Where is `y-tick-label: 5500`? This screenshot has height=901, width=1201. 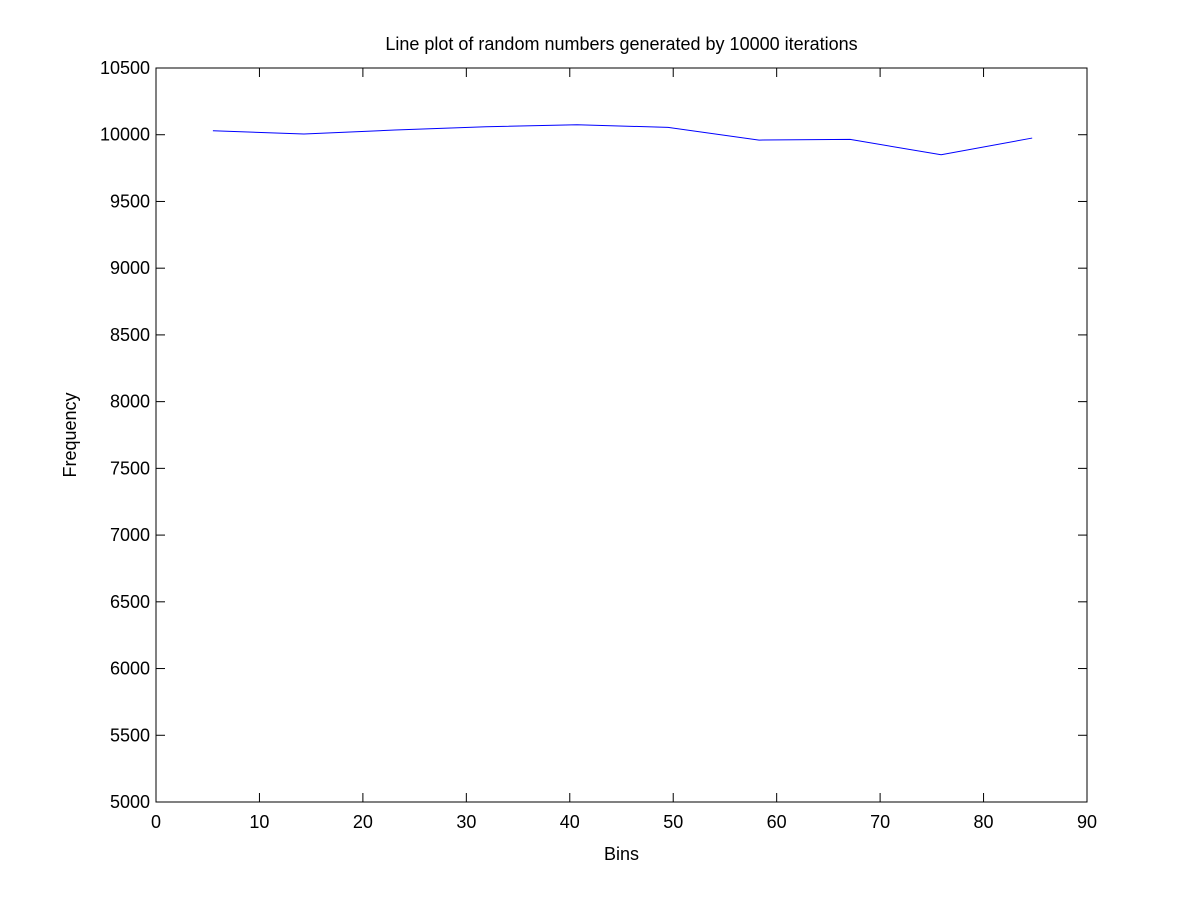
y-tick-label: 5500 is located at coordinates (130, 735).